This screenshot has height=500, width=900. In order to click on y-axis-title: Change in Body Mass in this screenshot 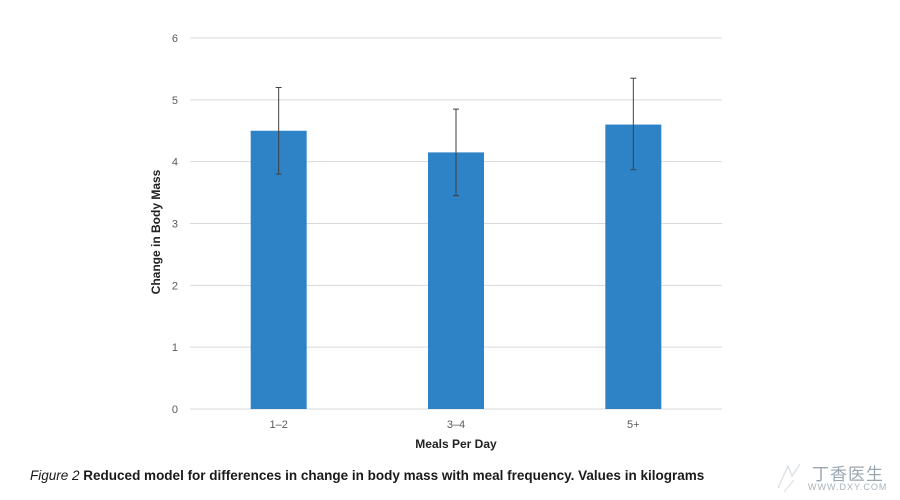, I will do `click(156, 231)`.